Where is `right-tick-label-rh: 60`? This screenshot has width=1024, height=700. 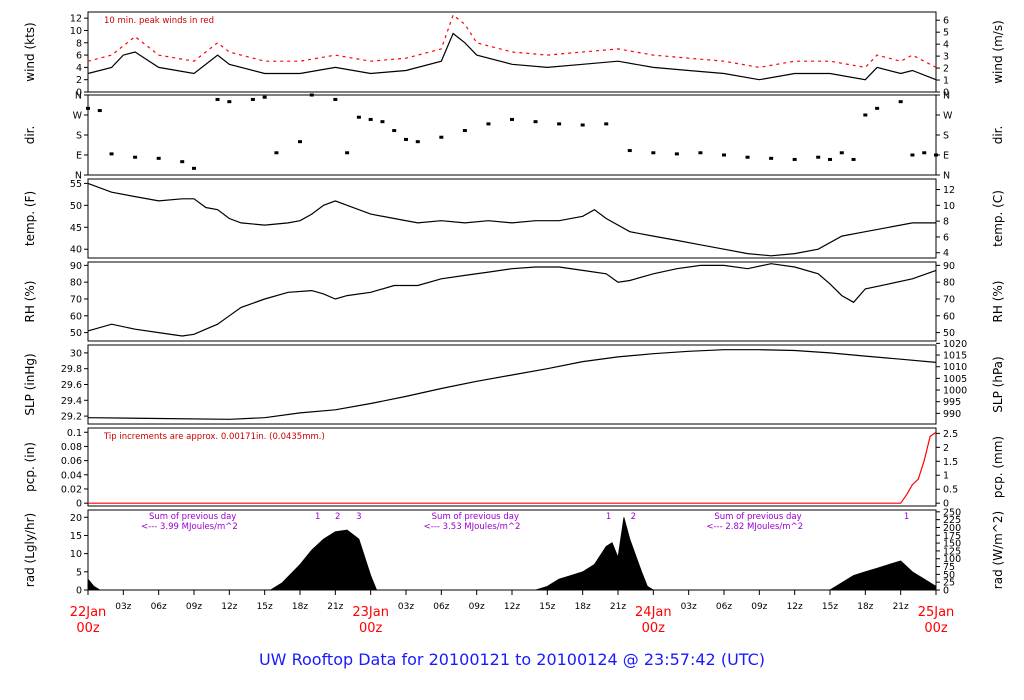
right-tick-label-rh: 60 is located at coordinates (949, 316).